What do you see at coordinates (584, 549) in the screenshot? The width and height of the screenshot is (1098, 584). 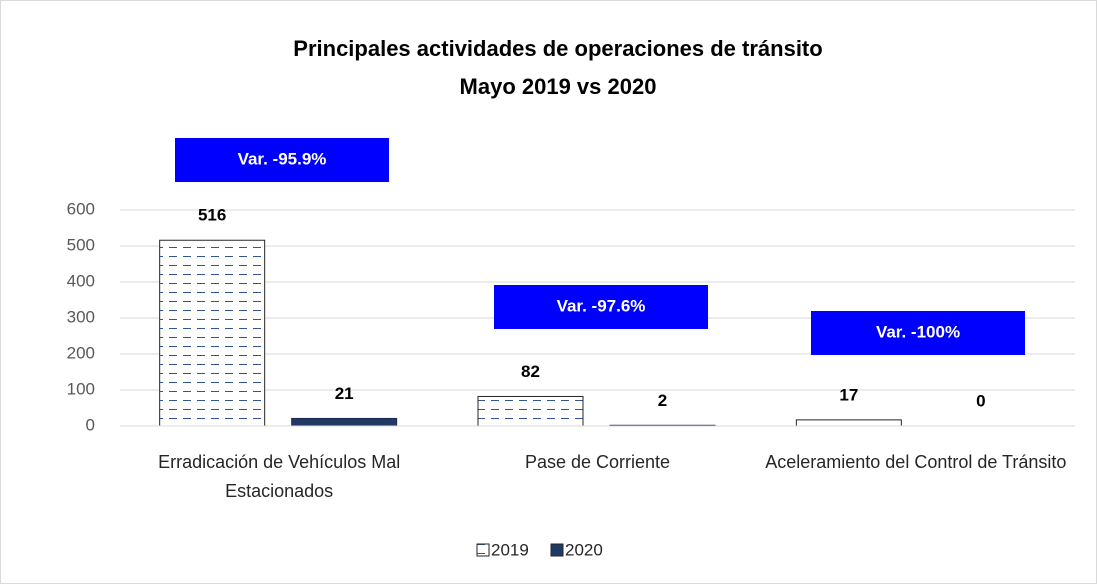 I see `legend-label: 2020` at bounding box center [584, 549].